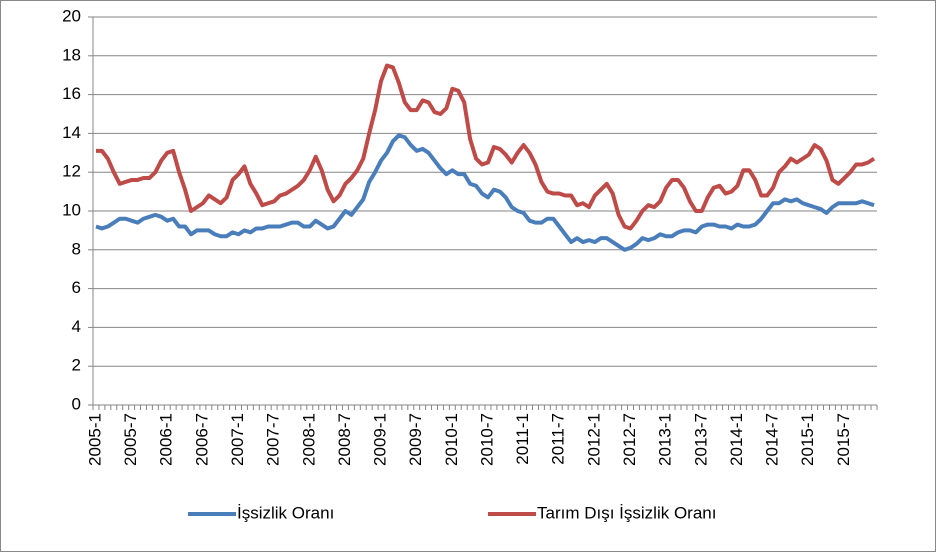 The width and height of the screenshot is (937, 558). Describe the element at coordinates (415, 439) in the screenshot. I see `x-tick-label: 2009-7` at that location.